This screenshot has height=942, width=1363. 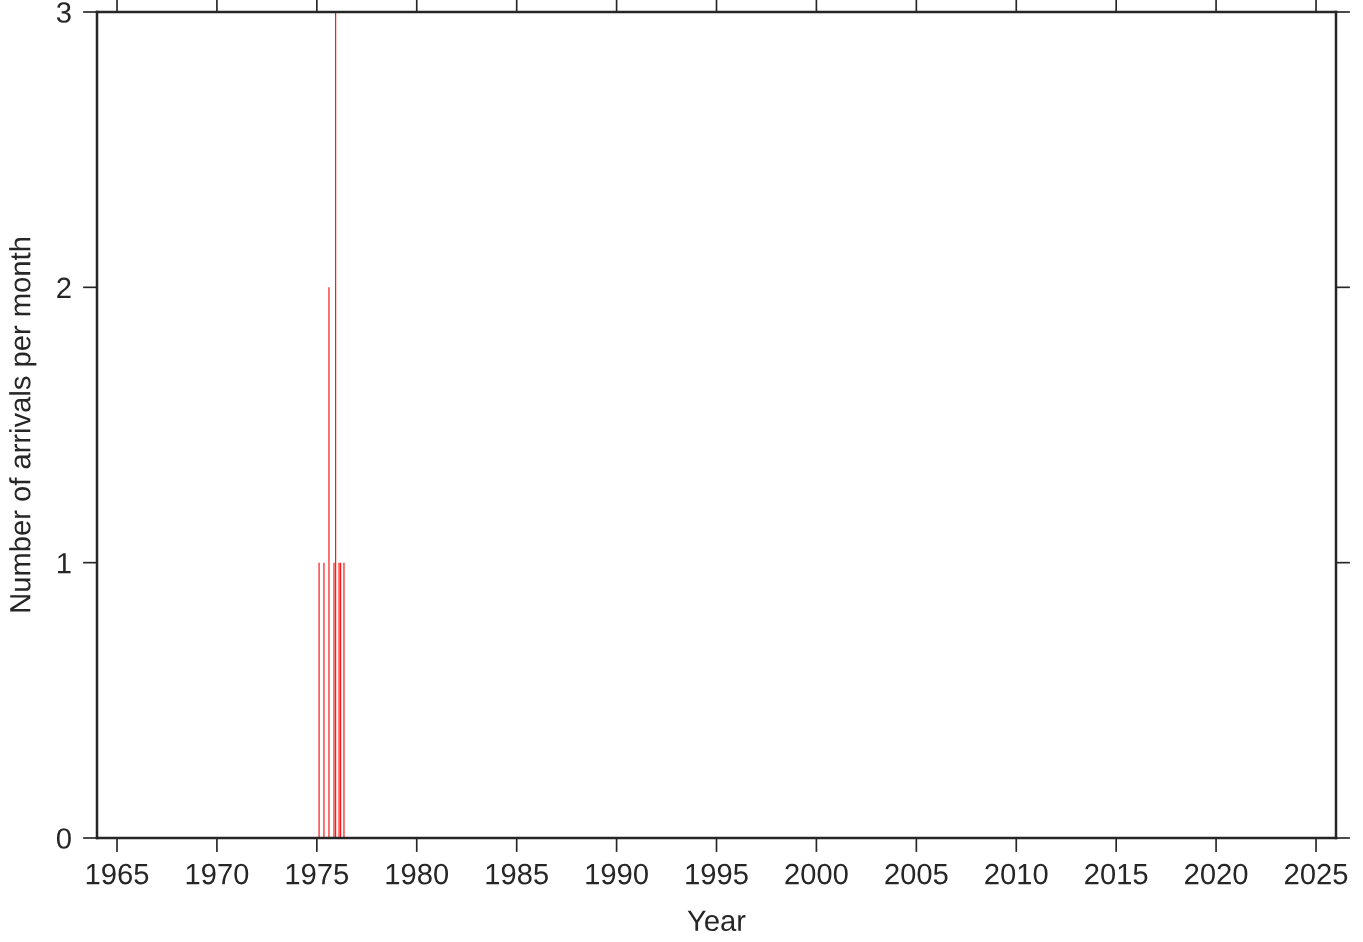 I want to click on x-axis-title: Year, so click(x=716, y=921).